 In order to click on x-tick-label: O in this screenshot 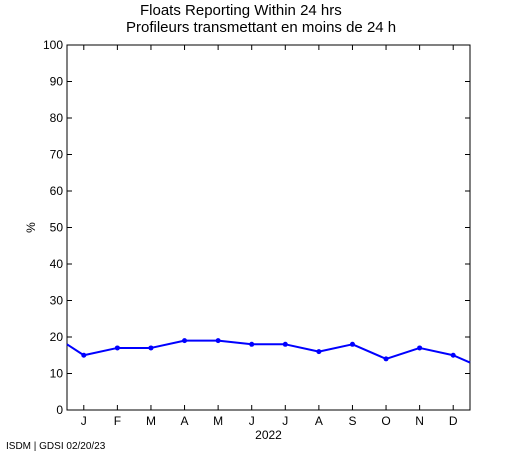, I will do `click(385, 421)`.